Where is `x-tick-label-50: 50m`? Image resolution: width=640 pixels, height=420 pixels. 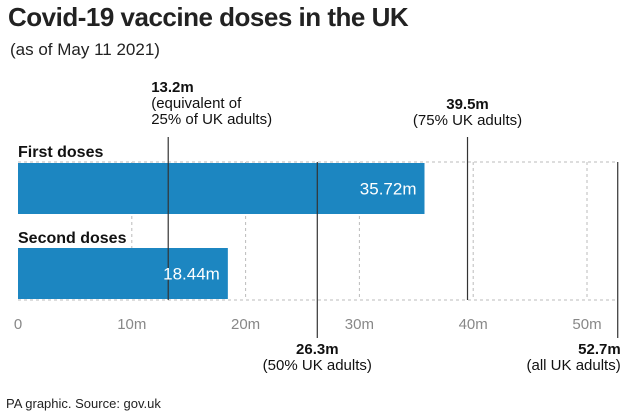
x-tick-label-50: 50m is located at coordinates (586, 324).